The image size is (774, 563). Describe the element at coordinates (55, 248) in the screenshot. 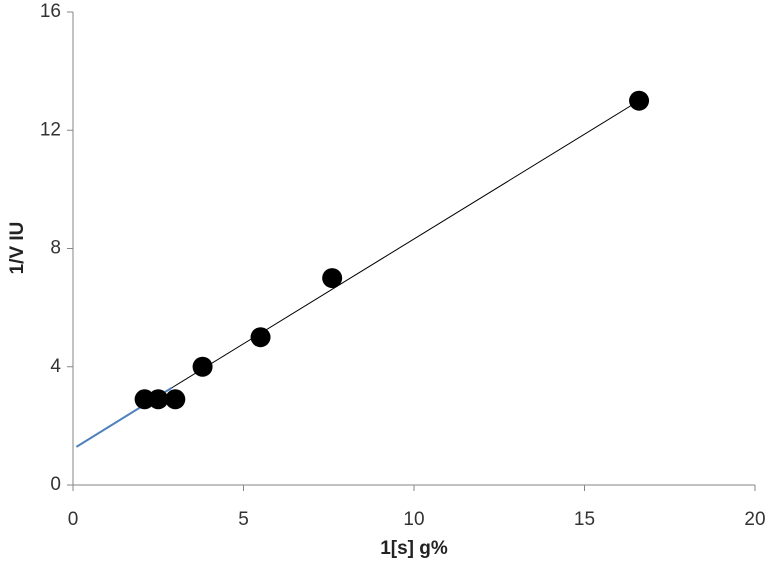

I see `y-tick-label: 8` at that location.